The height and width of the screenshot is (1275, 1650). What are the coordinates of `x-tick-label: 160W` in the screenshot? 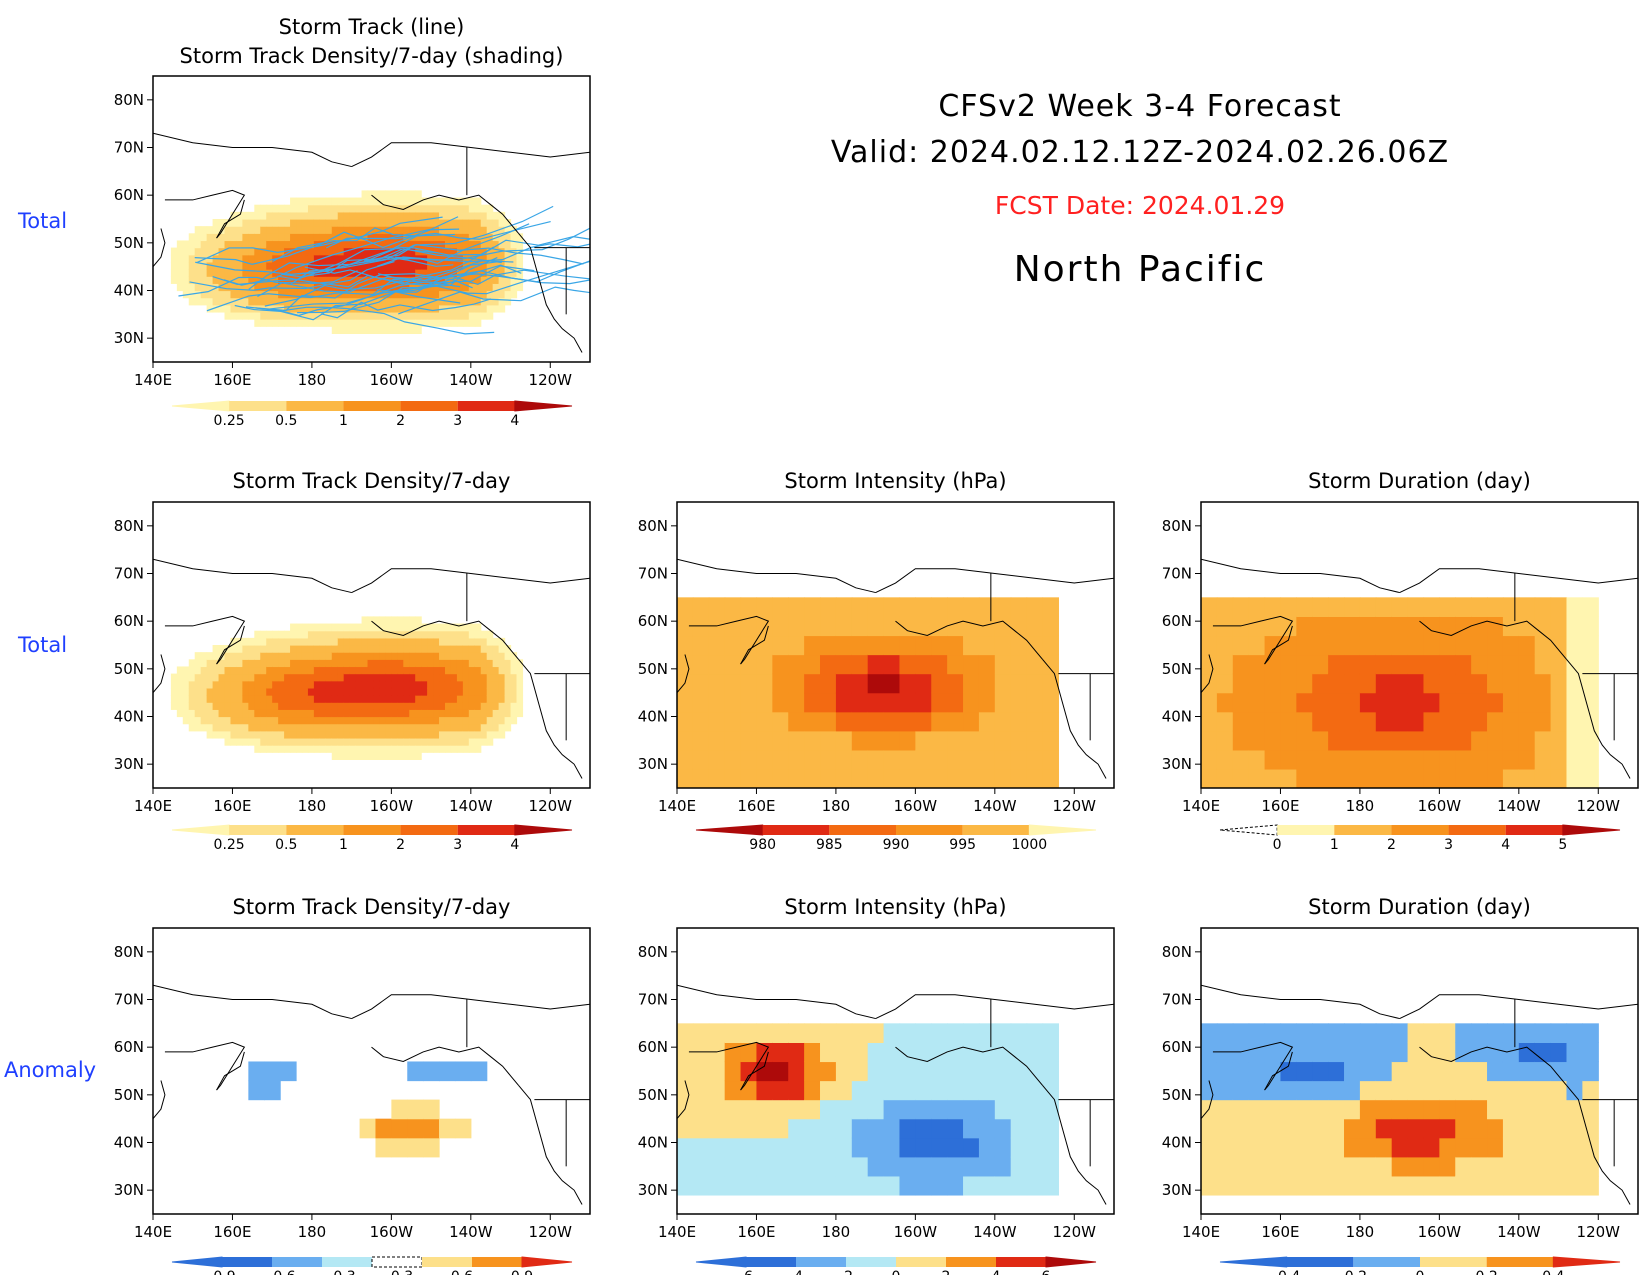 It's located at (916, 806).